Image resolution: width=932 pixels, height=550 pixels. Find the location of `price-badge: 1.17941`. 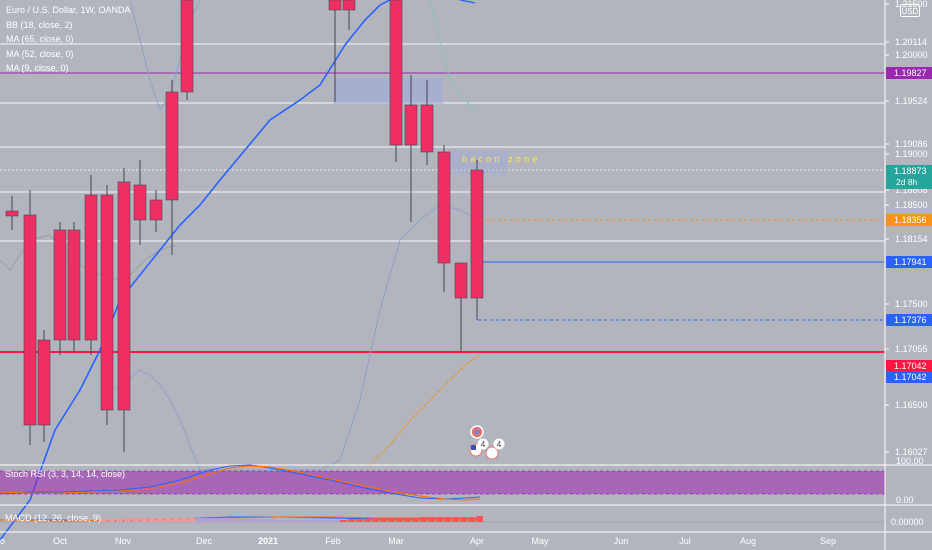

price-badge: 1.17941 is located at coordinates (909, 262).